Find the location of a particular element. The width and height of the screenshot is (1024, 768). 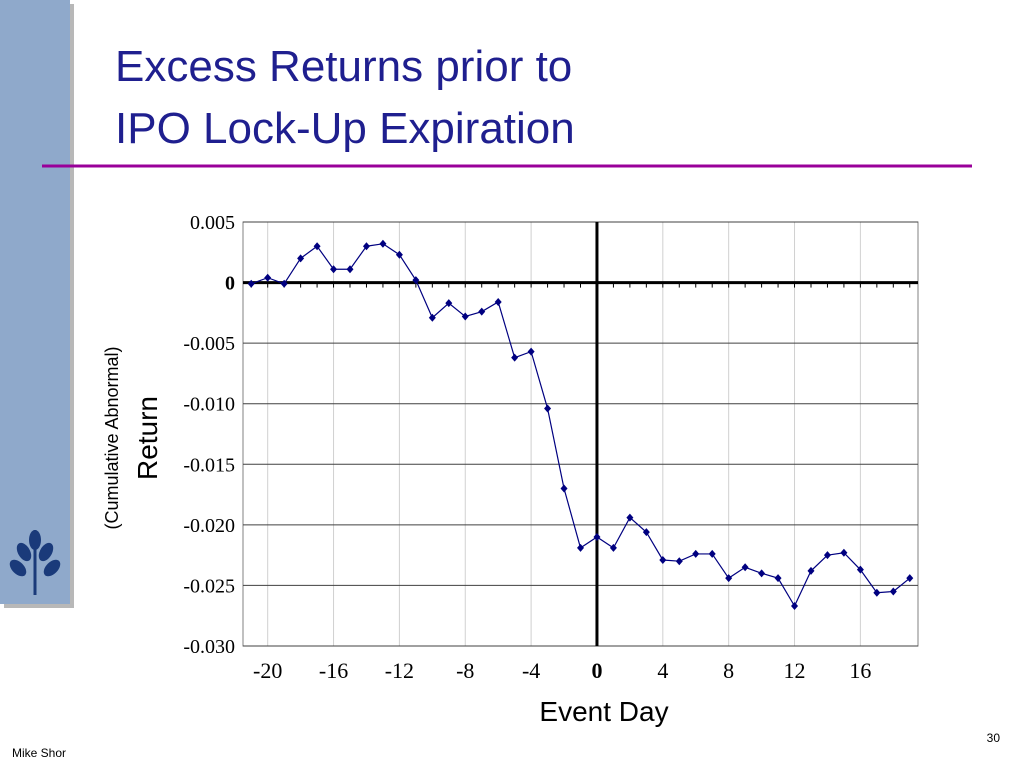

title-line: IPO Lock-Up Expiration is located at coordinates (345, 128).